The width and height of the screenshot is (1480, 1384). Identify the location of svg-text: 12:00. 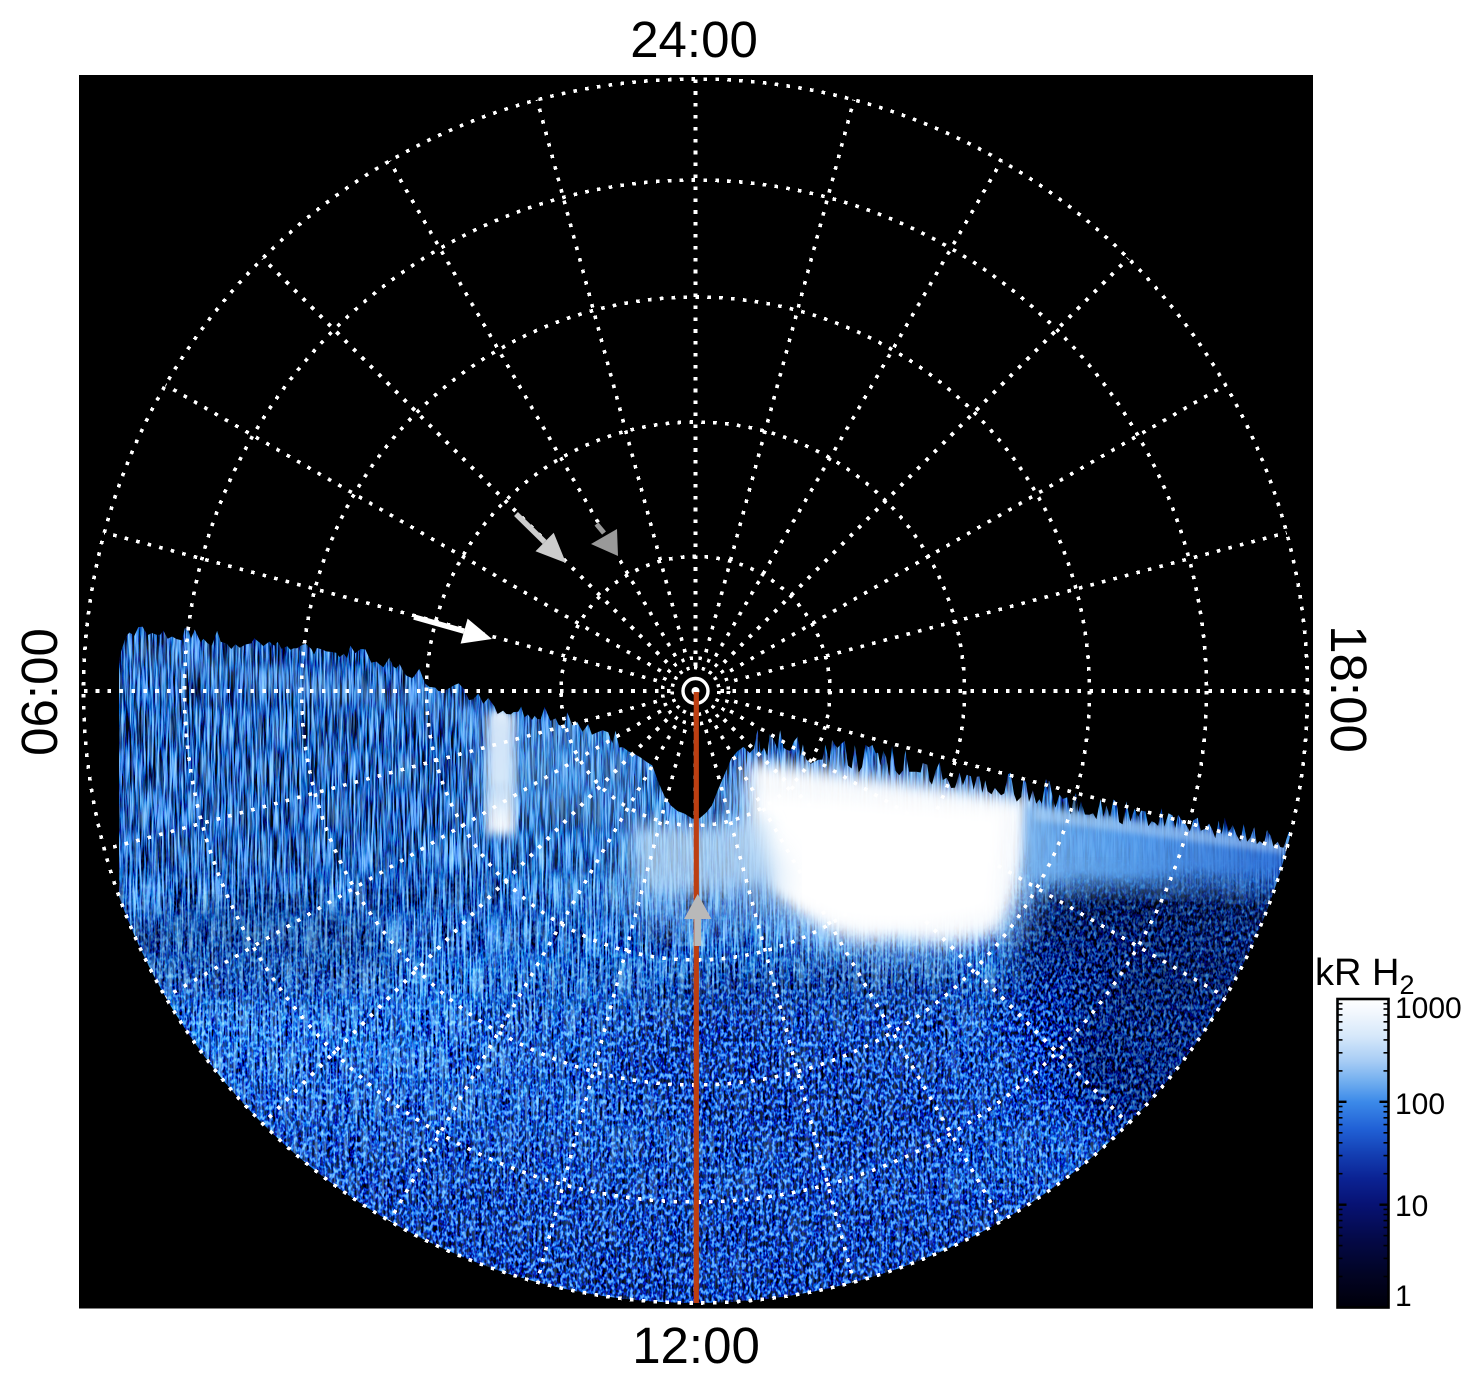
(696, 1345).